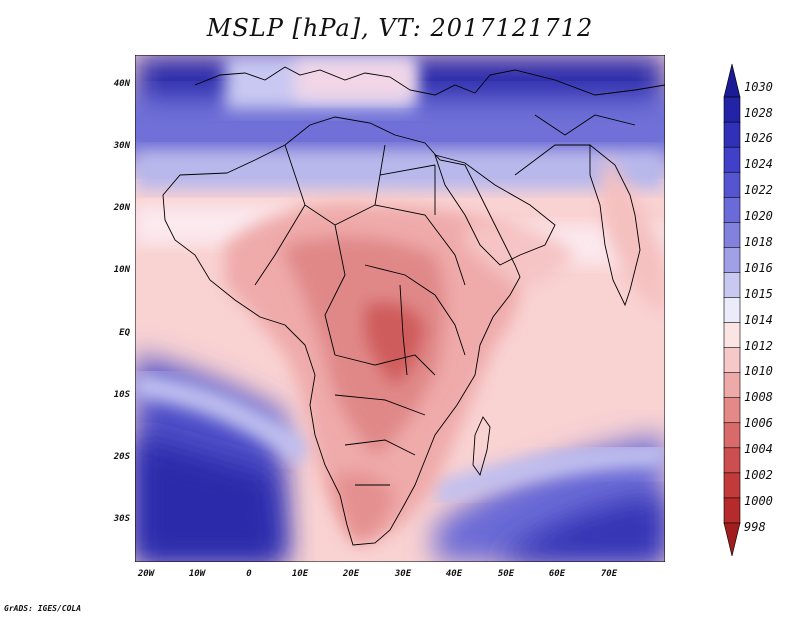 This screenshot has width=800, height=618. What do you see at coordinates (758, 320) in the screenshot?
I see `colorbar-label: 1014` at bounding box center [758, 320].